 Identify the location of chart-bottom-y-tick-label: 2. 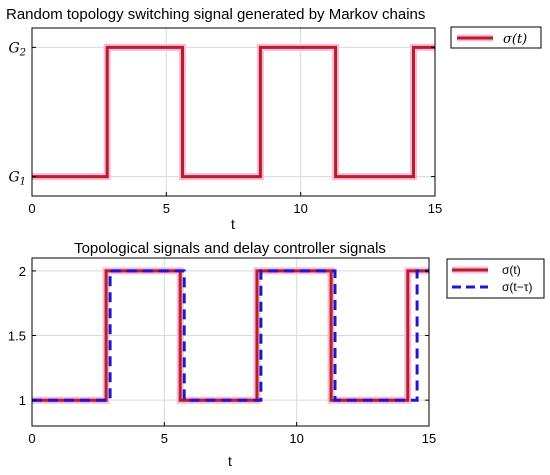
(22, 271).